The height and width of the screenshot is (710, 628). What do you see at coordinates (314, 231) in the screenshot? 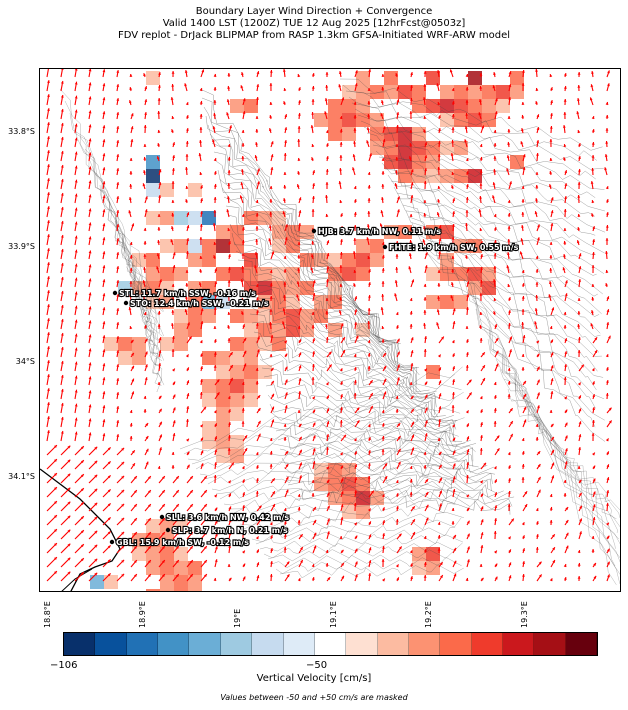
I see `site-dot-hjb` at bounding box center [314, 231].